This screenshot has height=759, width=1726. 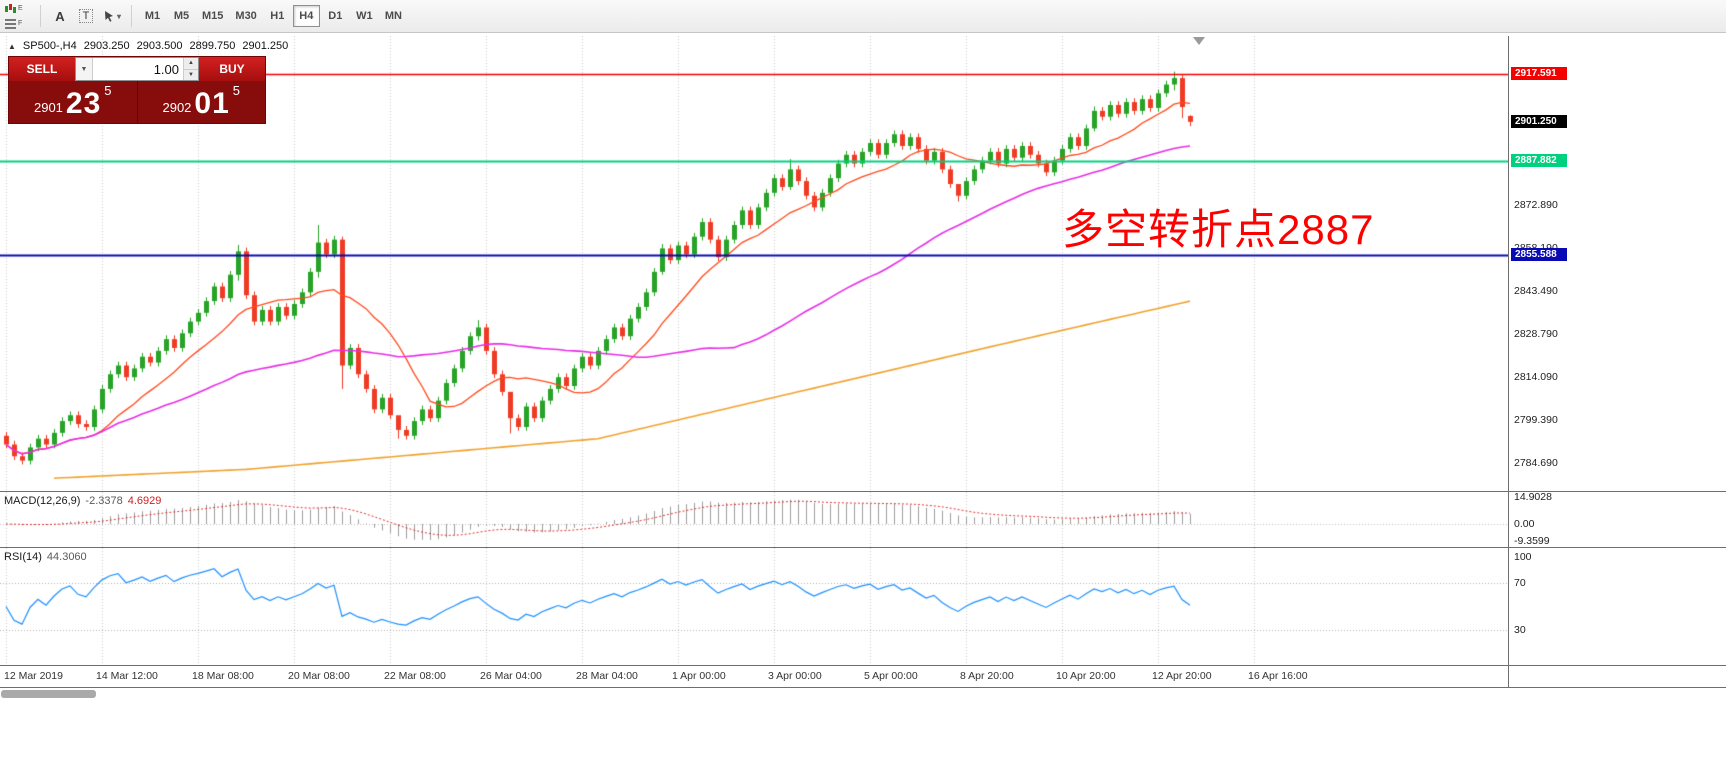 I want to click on candles-icon, so click(x=10, y=8).